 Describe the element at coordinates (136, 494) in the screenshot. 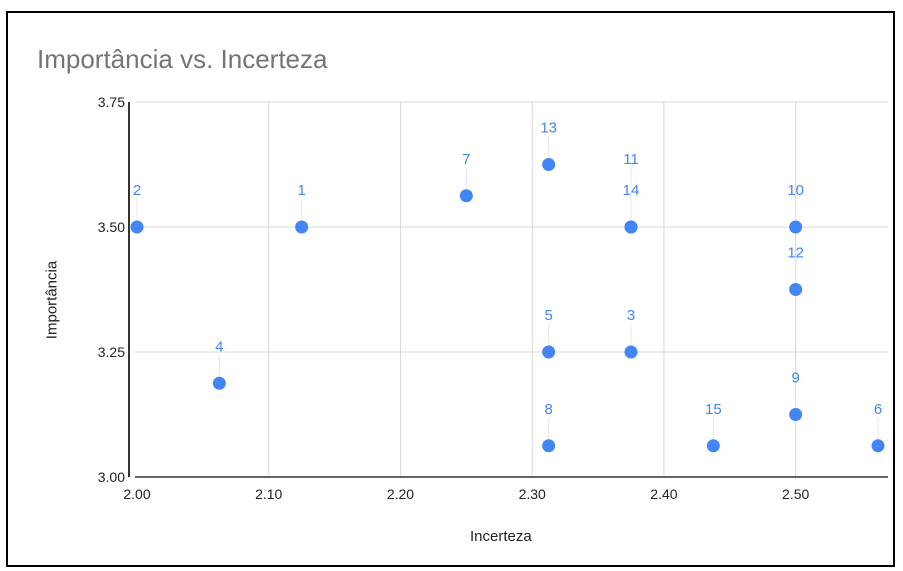

I see `x-tick-label: 2.00` at that location.